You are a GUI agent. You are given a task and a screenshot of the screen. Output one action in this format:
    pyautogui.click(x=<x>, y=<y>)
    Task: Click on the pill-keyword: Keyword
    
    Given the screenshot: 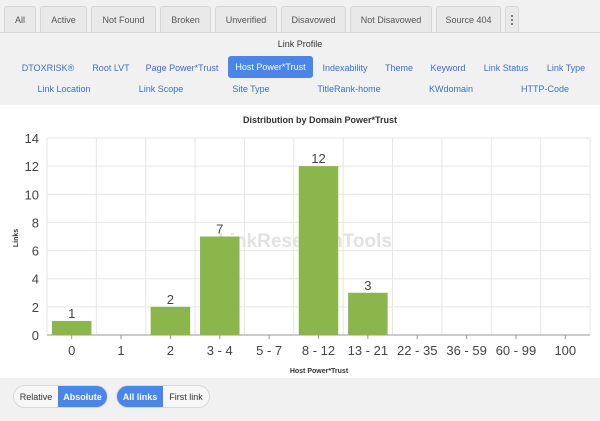 What is the action you would take?
    pyautogui.click(x=448, y=67)
    